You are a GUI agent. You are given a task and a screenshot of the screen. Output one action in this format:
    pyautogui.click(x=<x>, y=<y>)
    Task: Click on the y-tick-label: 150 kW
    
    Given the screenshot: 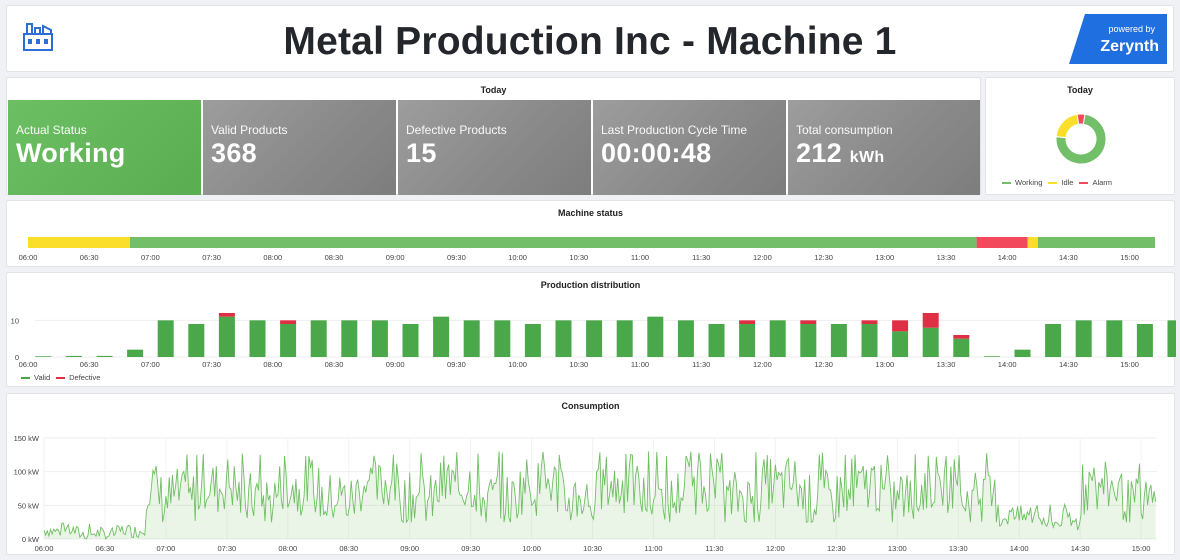 What is the action you would take?
    pyautogui.click(x=27, y=438)
    